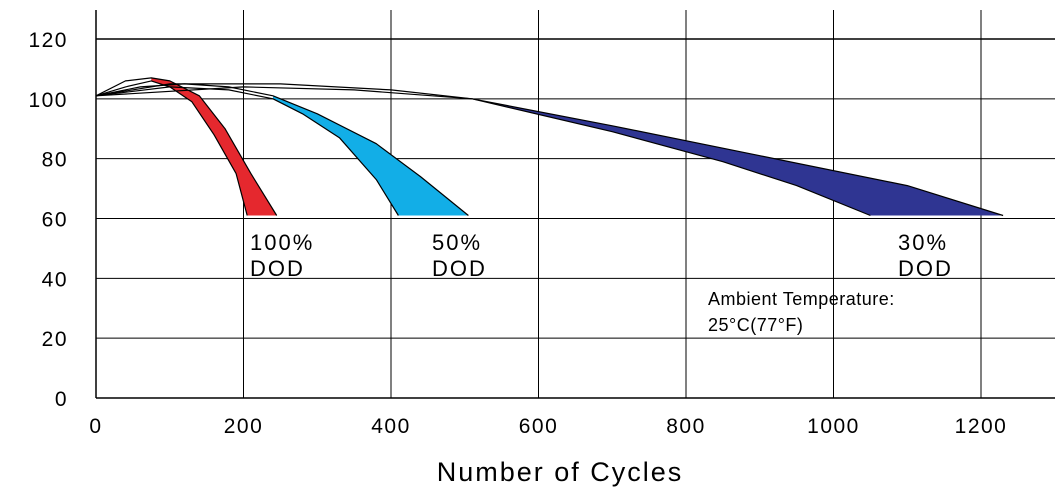 The image size is (1055, 490). I want to click on x-tick-label-0: 0, so click(95, 426).